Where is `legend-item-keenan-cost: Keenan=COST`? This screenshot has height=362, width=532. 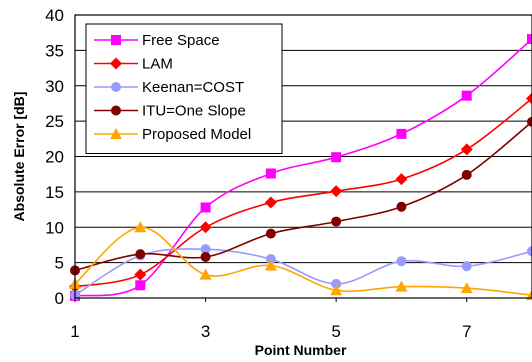
legend-item-keenan-cost: Keenan=COST is located at coordinates (169, 87).